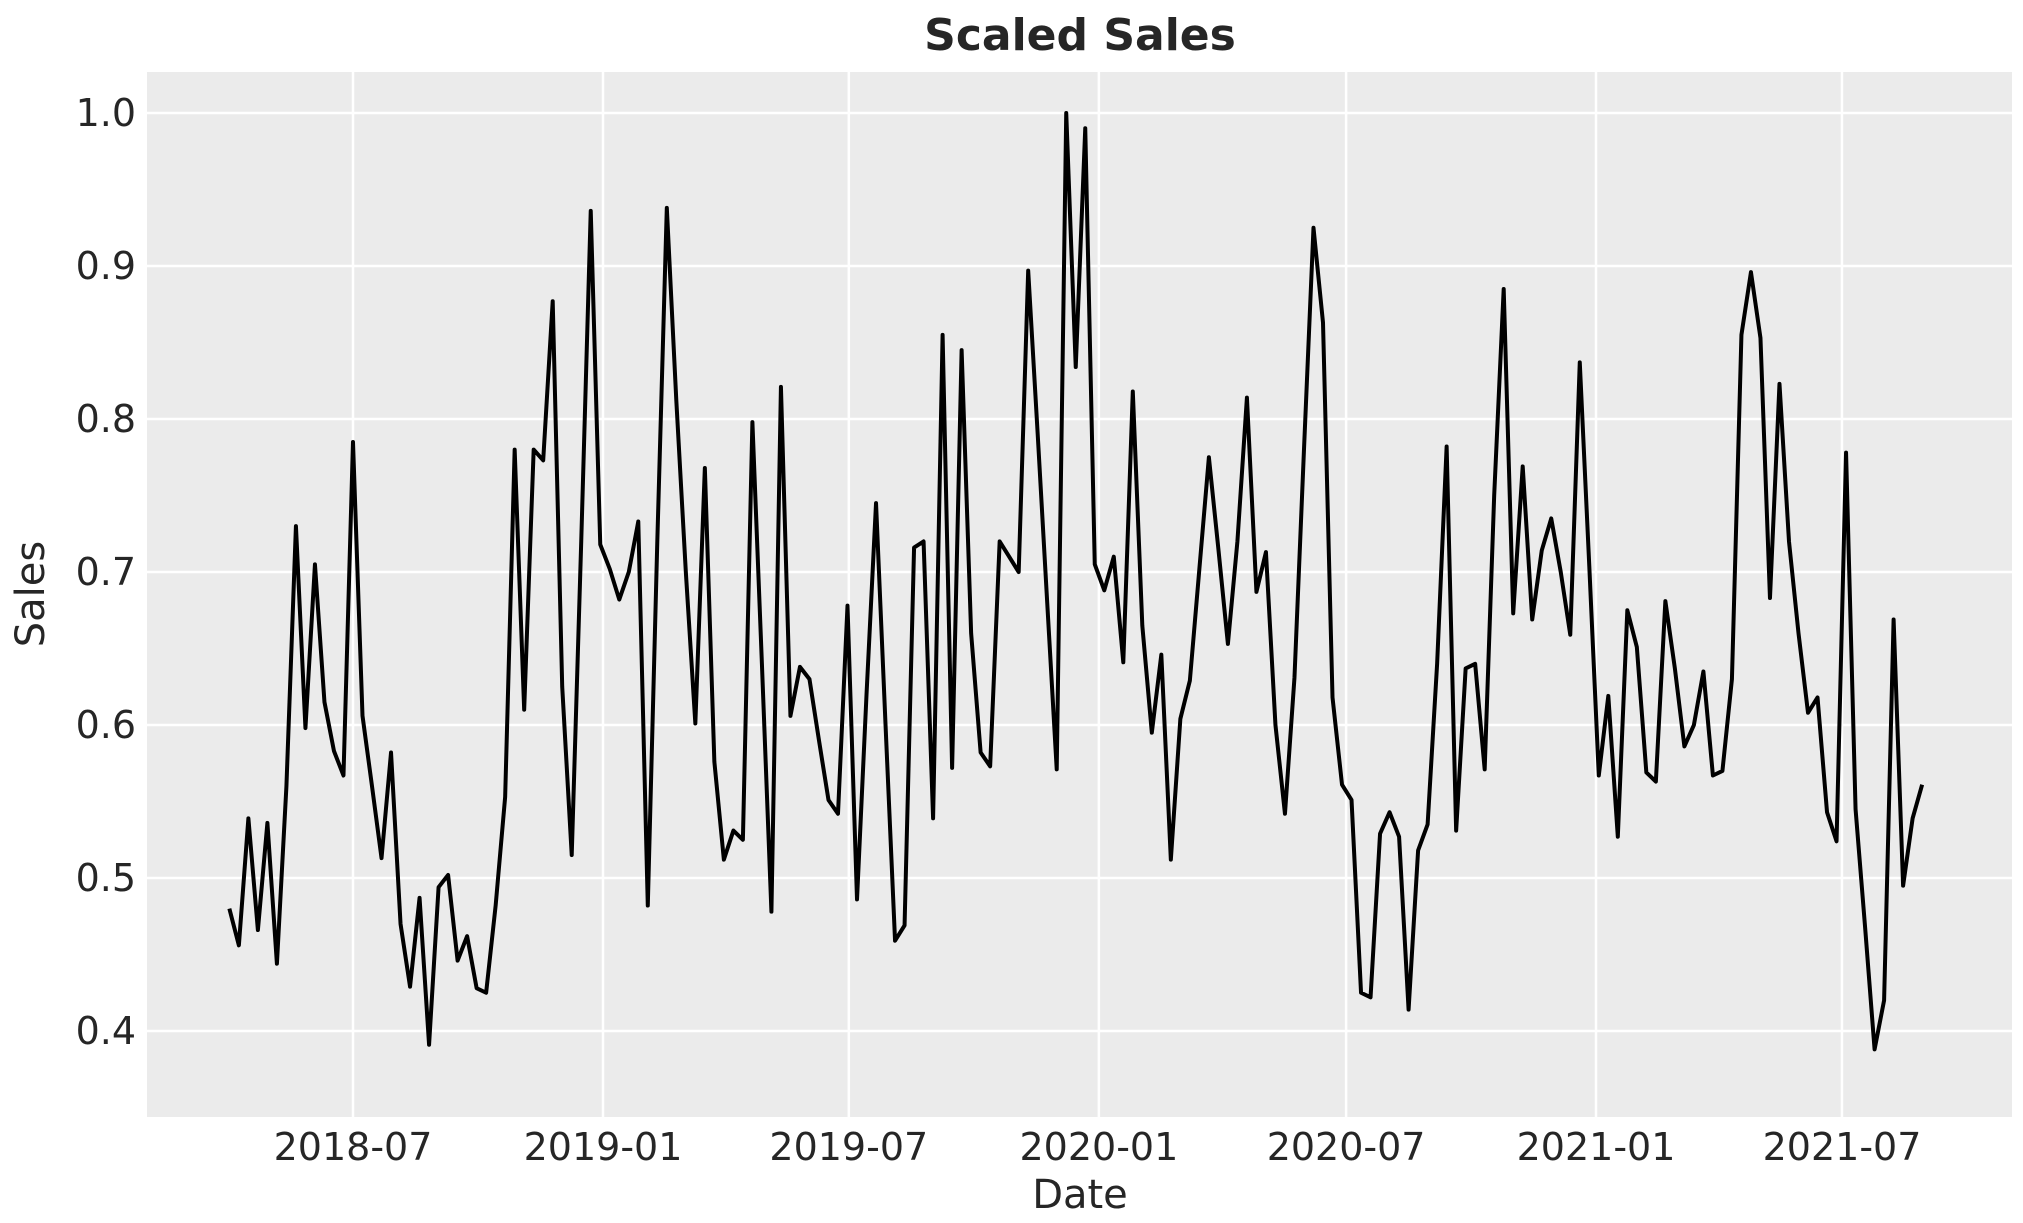  I want to click on y-tick-label: 1.0, so click(106, 113).